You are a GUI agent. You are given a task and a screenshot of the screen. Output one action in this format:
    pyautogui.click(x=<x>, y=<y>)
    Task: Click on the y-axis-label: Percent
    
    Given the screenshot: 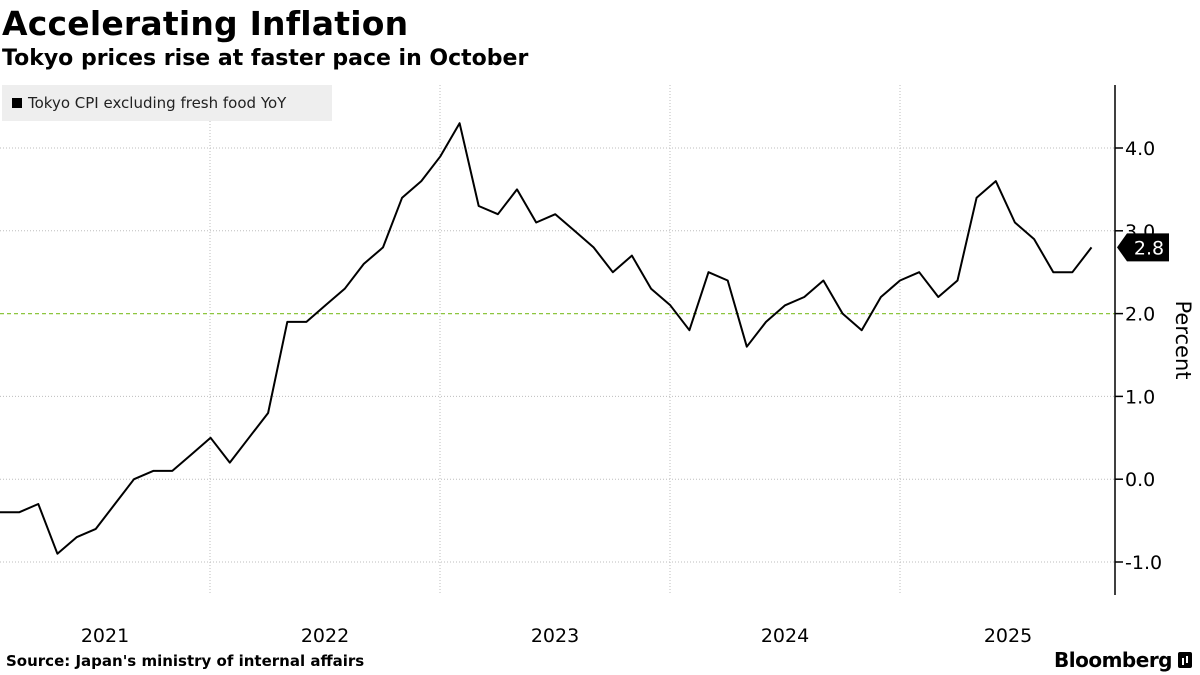 What is the action you would take?
    pyautogui.click(x=1183, y=339)
    